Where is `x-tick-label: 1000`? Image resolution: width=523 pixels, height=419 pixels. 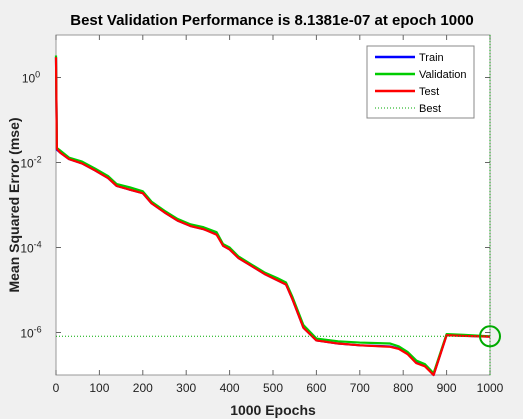 x-tick-label: 1000 is located at coordinates (490, 388).